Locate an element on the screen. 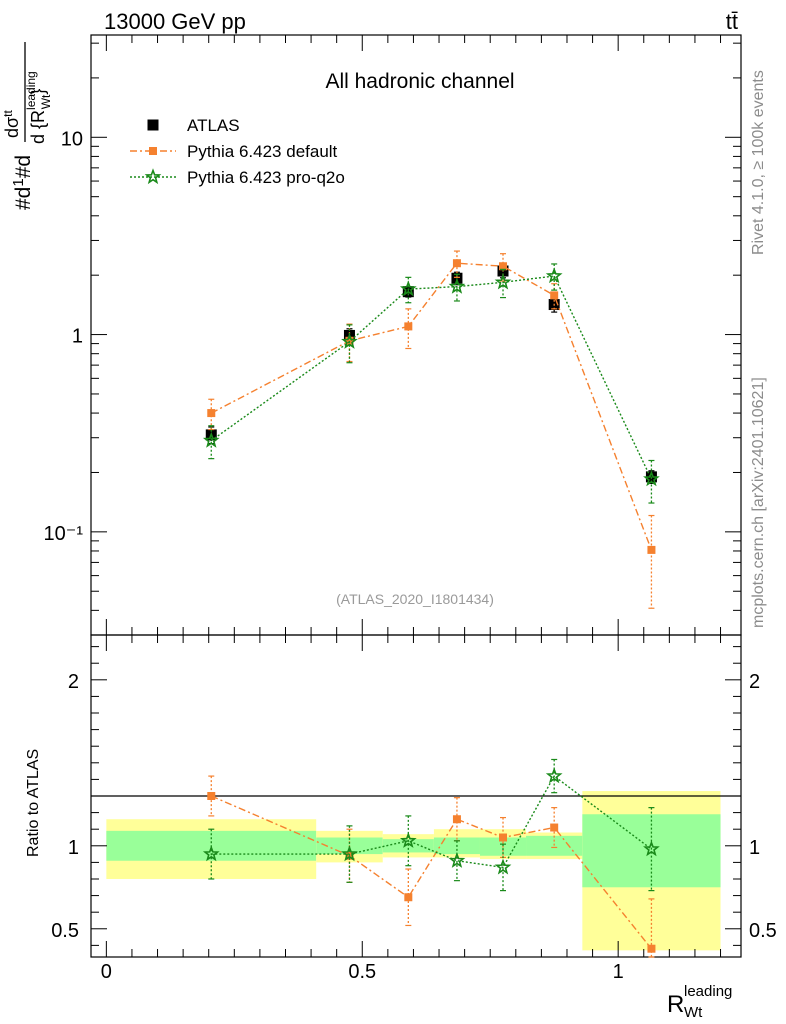  main-y-tick-label: 1 is located at coordinates (77, 337).